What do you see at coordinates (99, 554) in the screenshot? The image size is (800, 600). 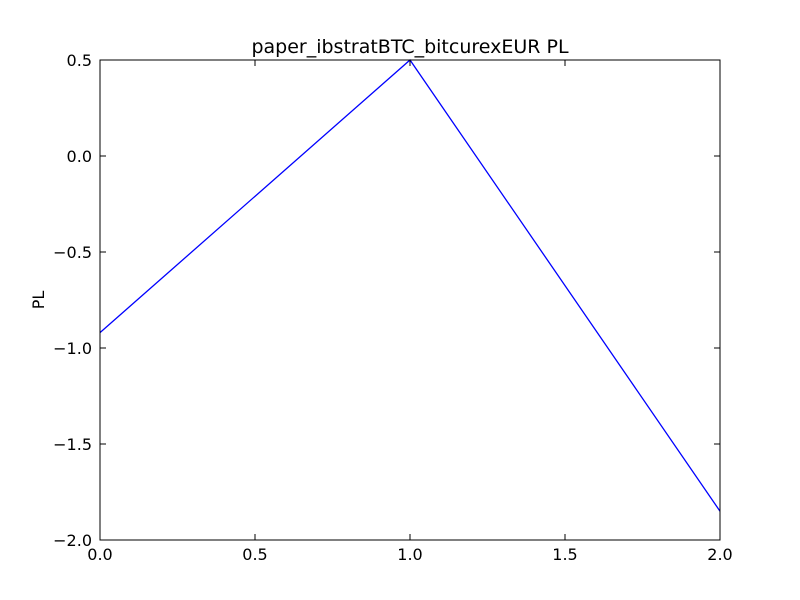 I see `x-tick-label: 0.0` at bounding box center [99, 554].